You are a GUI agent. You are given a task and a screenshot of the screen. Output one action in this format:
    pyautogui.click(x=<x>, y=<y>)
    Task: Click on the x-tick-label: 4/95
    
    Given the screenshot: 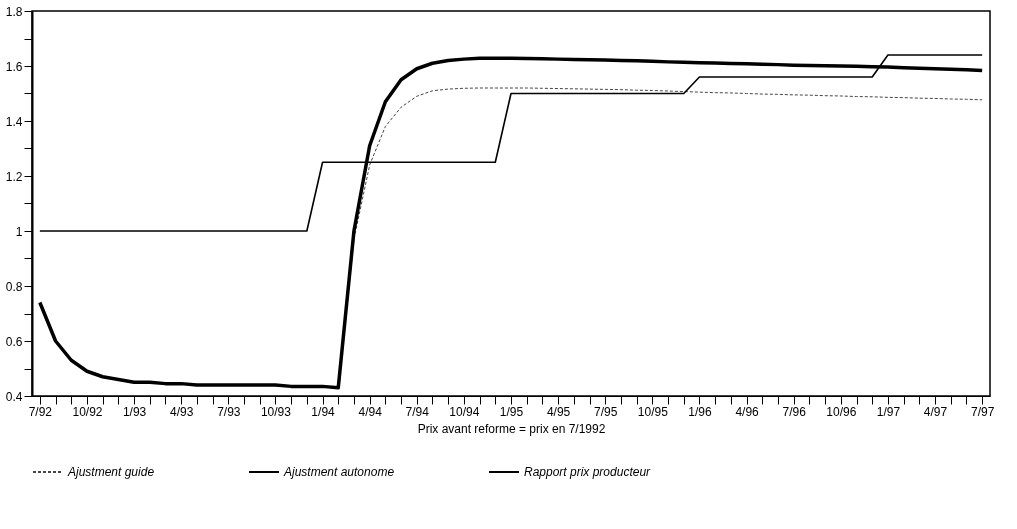 What is the action you would take?
    pyautogui.click(x=558, y=411)
    